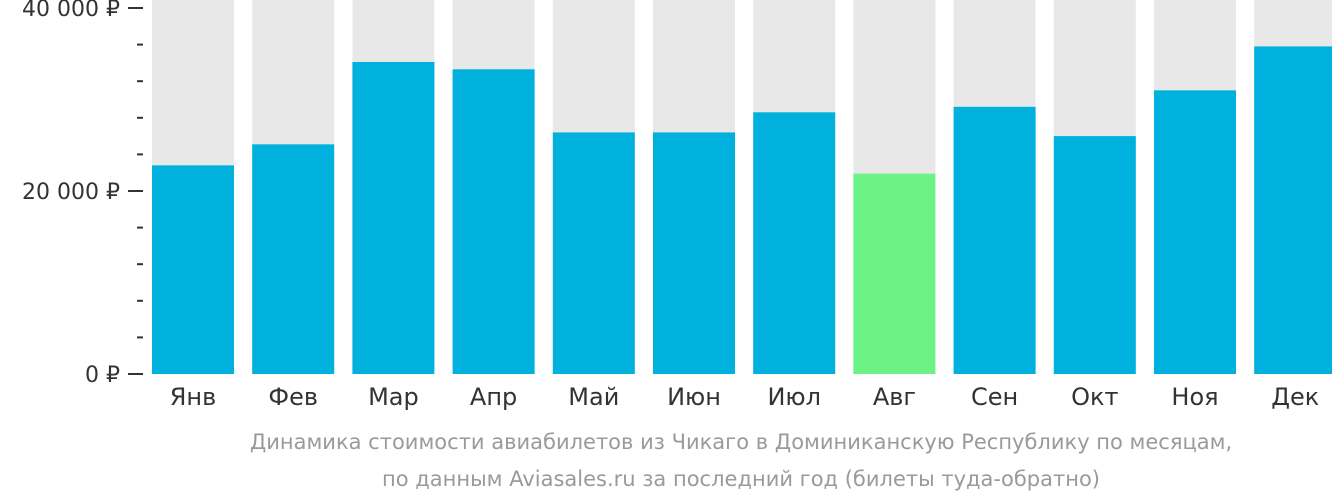 This screenshot has width=1332, height=502. What do you see at coordinates (1194, 397) in the screenshot?
I see `x-tick-label: Ноя` at bounding box center [1194, 397].